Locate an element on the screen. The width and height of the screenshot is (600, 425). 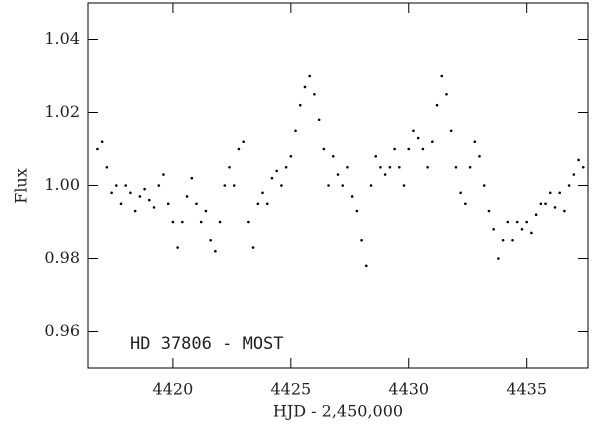
y-tick-label: 0.98 is located at coordinates (62, 257).